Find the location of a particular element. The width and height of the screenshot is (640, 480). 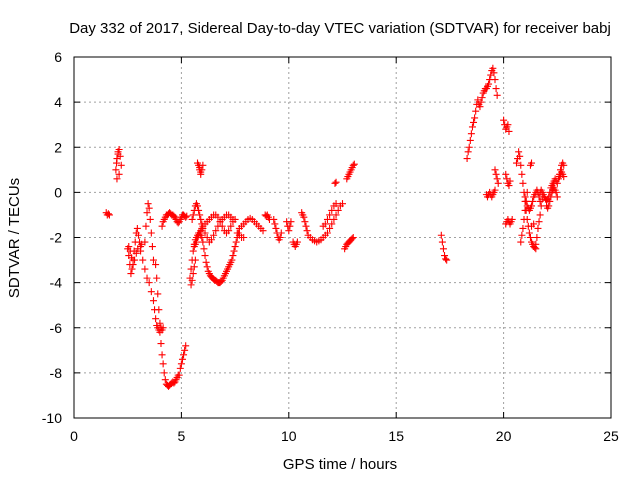

x-tick-label: 5 is located at coordinates (182, 436).